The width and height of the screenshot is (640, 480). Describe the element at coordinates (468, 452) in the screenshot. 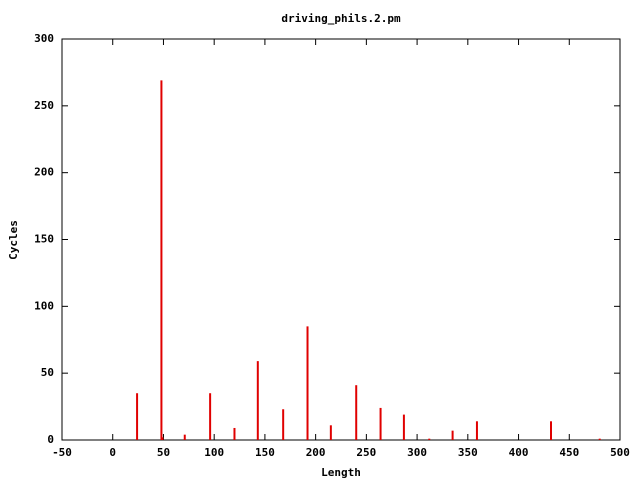

I see `x-tick-label: 350` at that location.